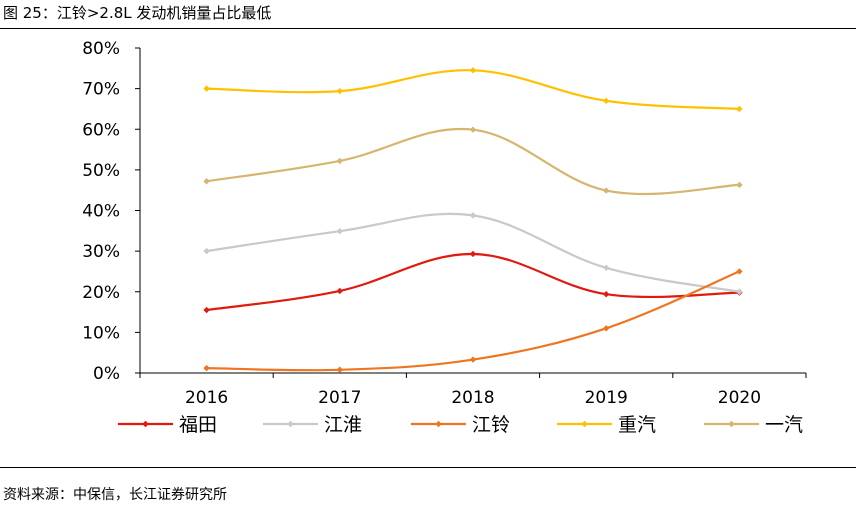 Image resolution: width=856 pixels, height=514 pixels. Describe the element at coordinates (472, 398) in the screenshot. I see `x-tick-label-2: 2018` at that location.